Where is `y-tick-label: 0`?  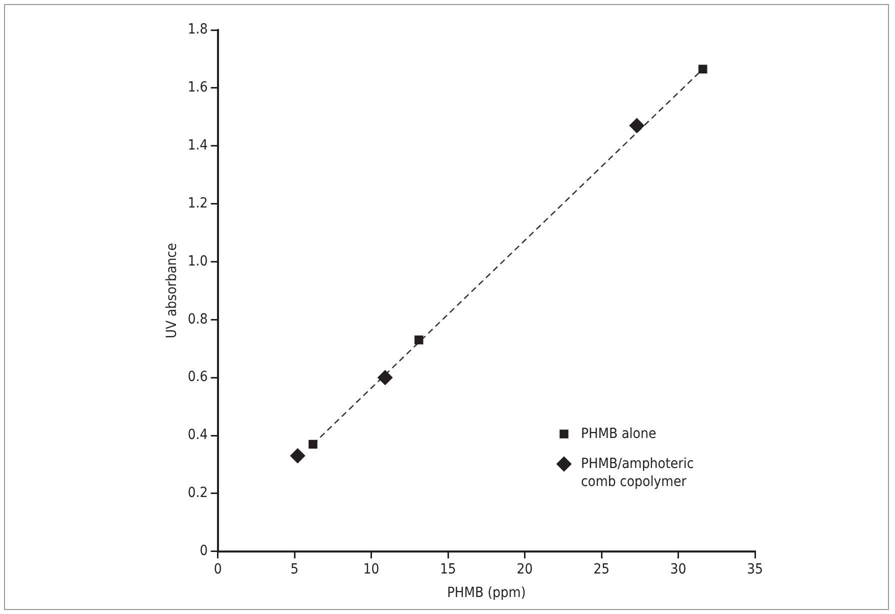
y-tick-label: 0 is located at coordinates (204, 551).